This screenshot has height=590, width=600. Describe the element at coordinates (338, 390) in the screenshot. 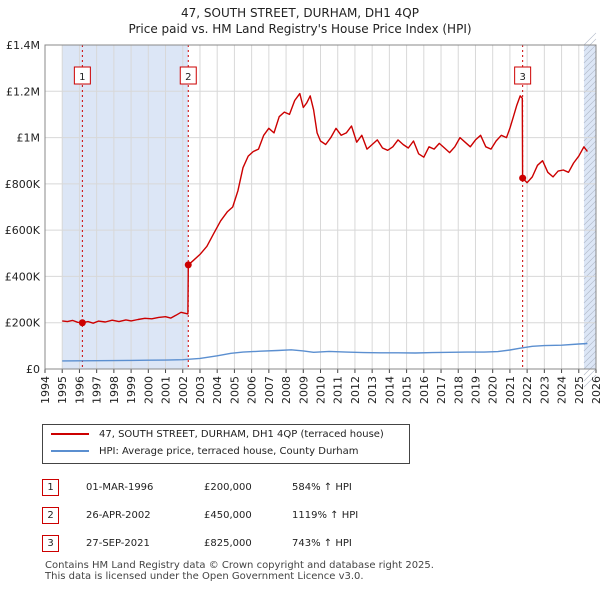

I see `x-tick-label: 2011` at that location.